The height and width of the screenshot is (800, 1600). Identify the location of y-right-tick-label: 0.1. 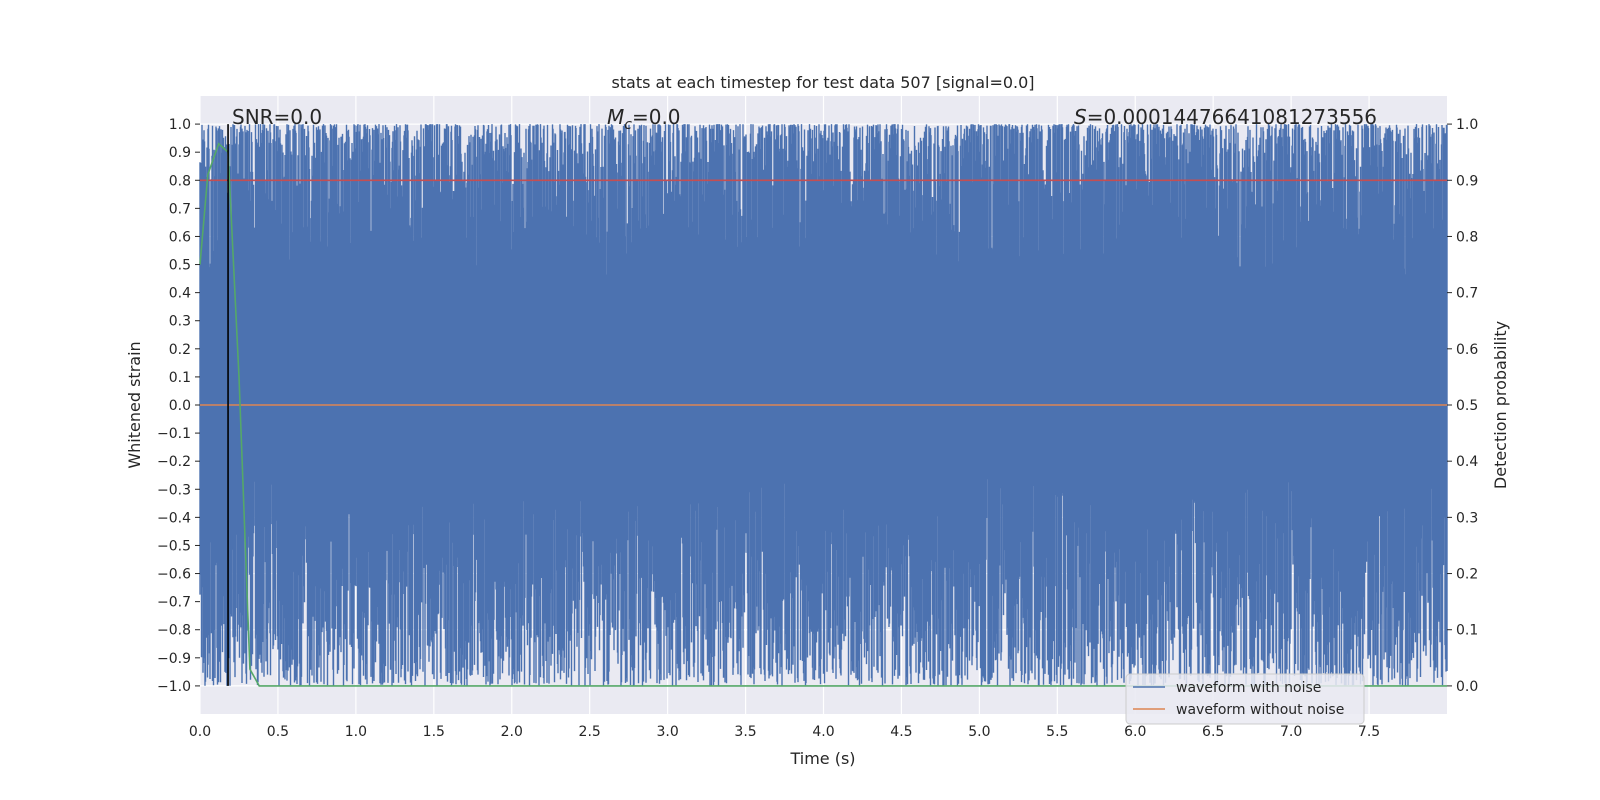
(1467, 631).